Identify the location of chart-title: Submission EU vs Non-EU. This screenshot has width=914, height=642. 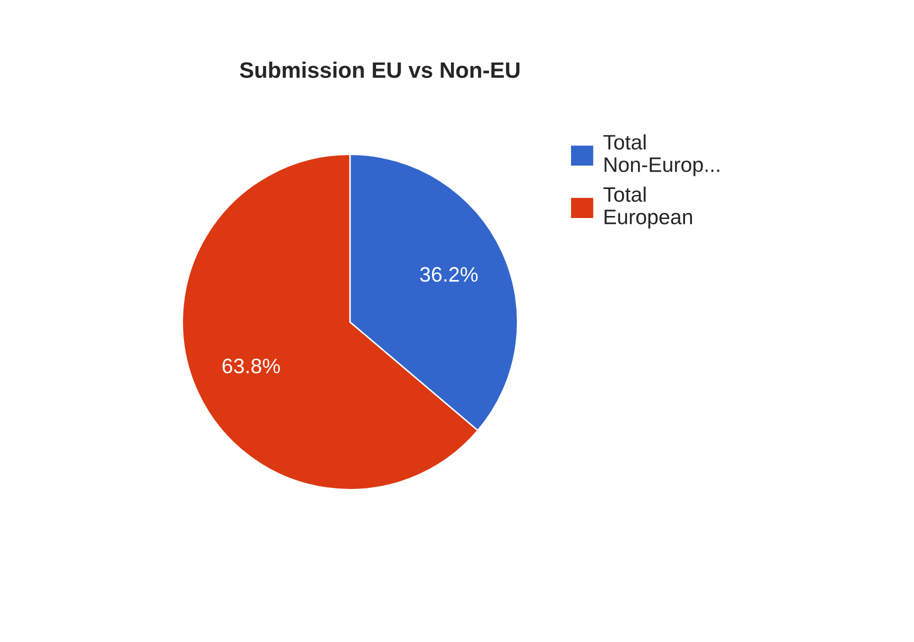
(380, 70).